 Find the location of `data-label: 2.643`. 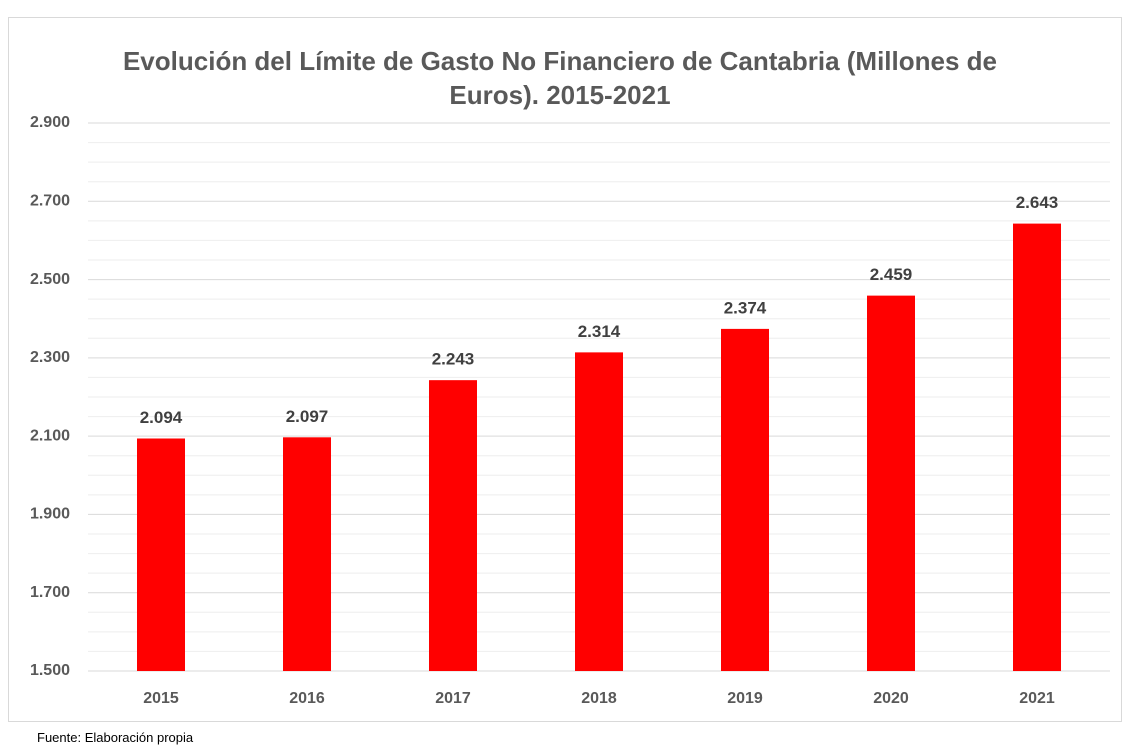

data-label: 2.643 is located at coordinates (1037, 202).